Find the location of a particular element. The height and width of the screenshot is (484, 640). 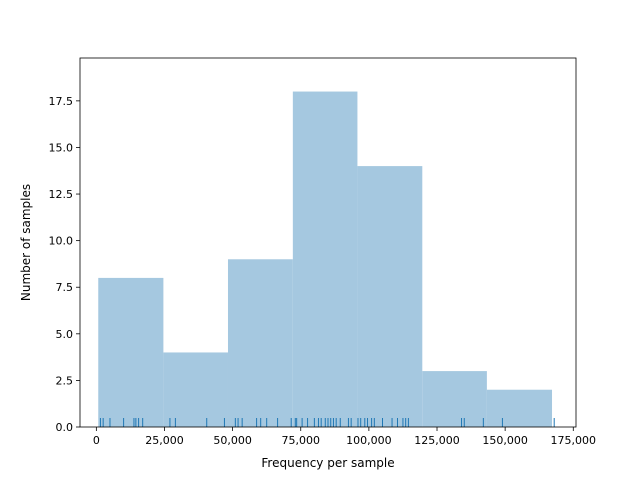

y-tick-label: 10.0 is located at coordinates (61, 241).